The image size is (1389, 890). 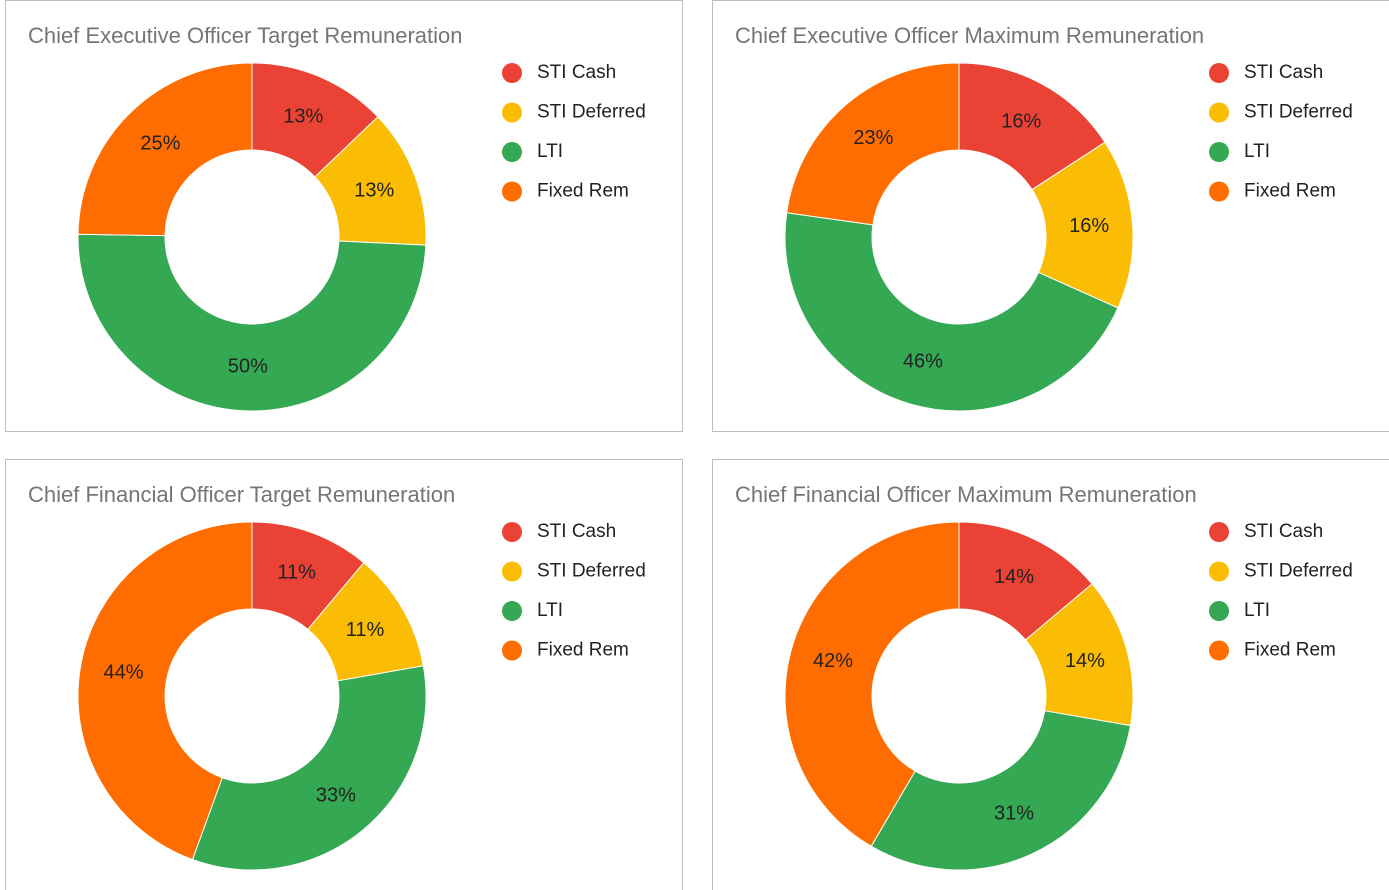 What do you see at coordinates (1014, 814) in the screenshot?
I see `slice-label: 31%` at bounding box center [1014, 814].